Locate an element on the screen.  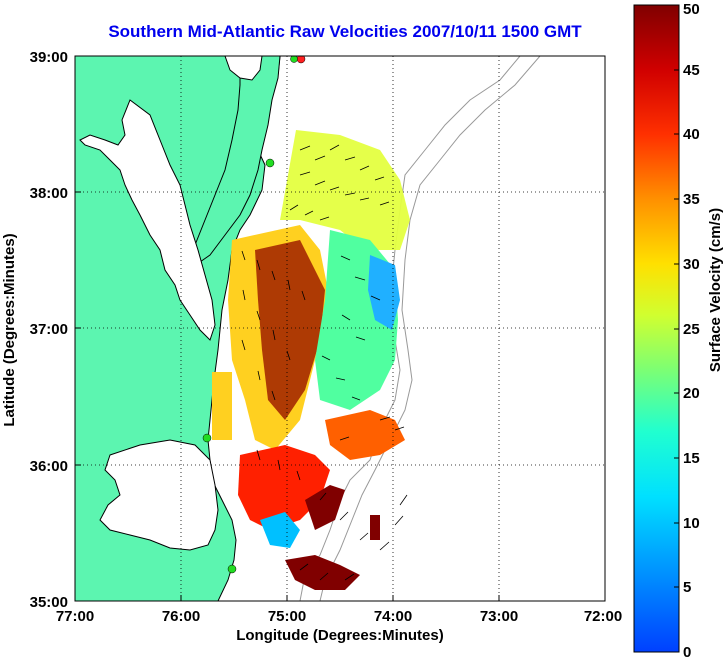
y-tick-label: 35:00 is located at coordinates (49, 602).